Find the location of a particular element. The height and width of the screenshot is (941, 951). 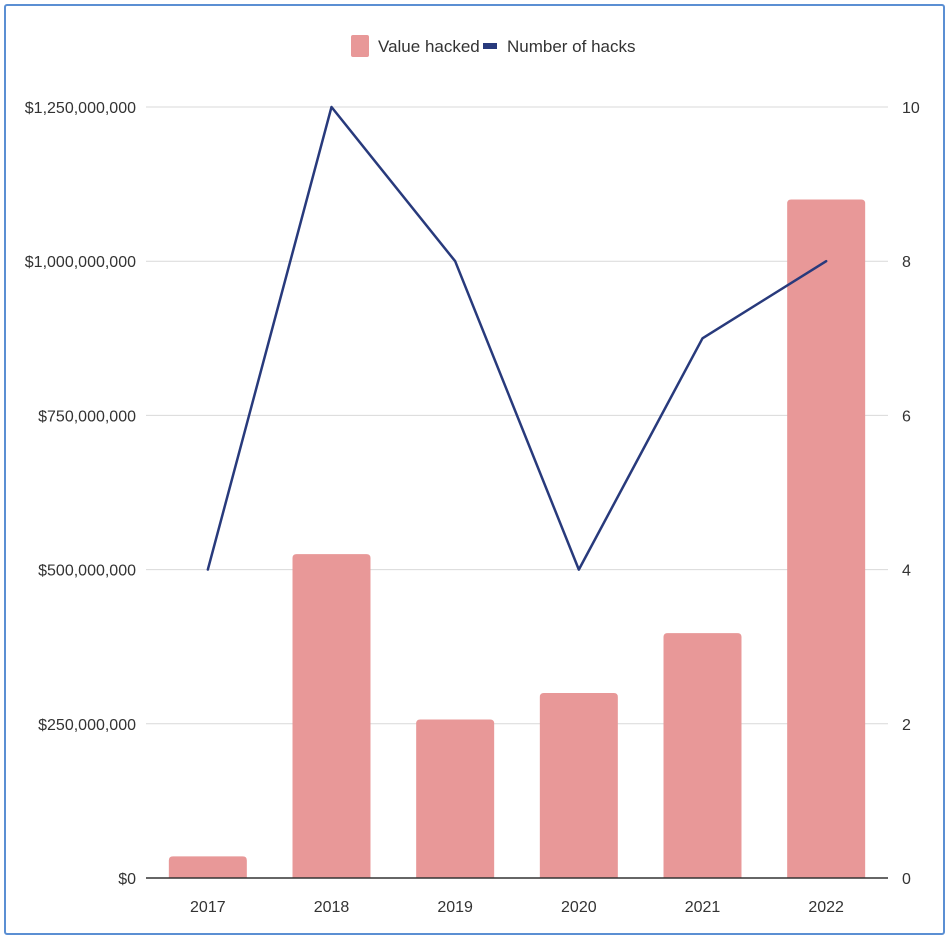

y-left-tick-label: $0 is located at coordinates (127, 879).